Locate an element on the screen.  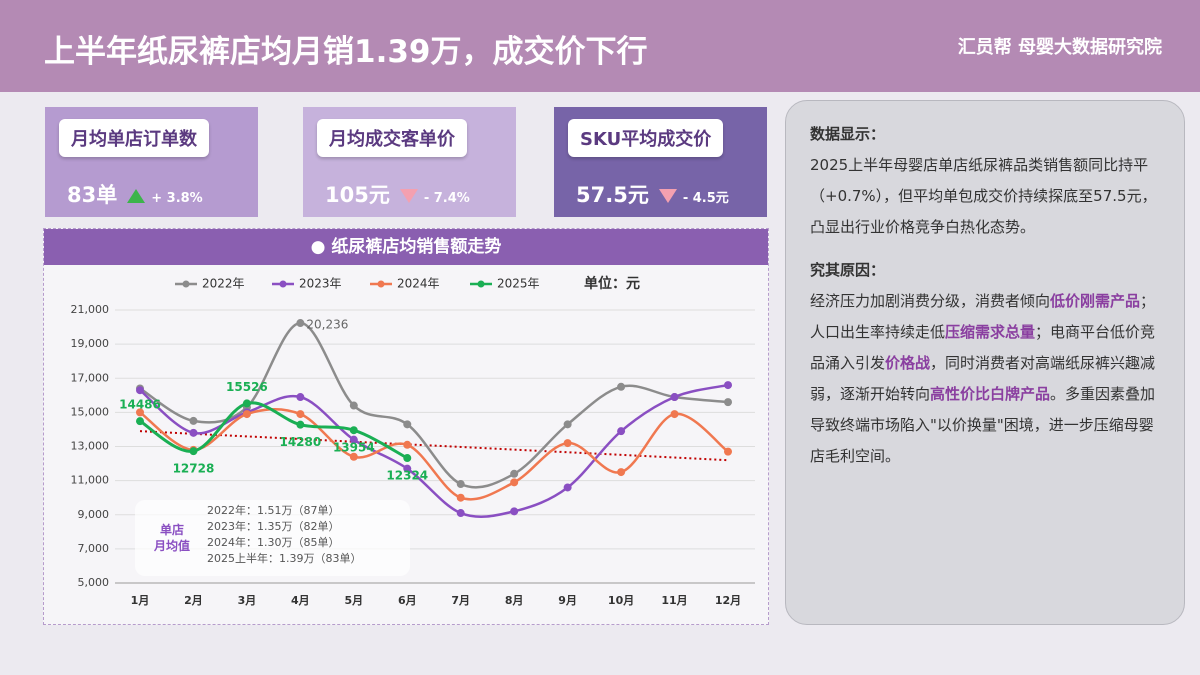
kpi-change: + 3.8% is located at coordinates (177, 198).